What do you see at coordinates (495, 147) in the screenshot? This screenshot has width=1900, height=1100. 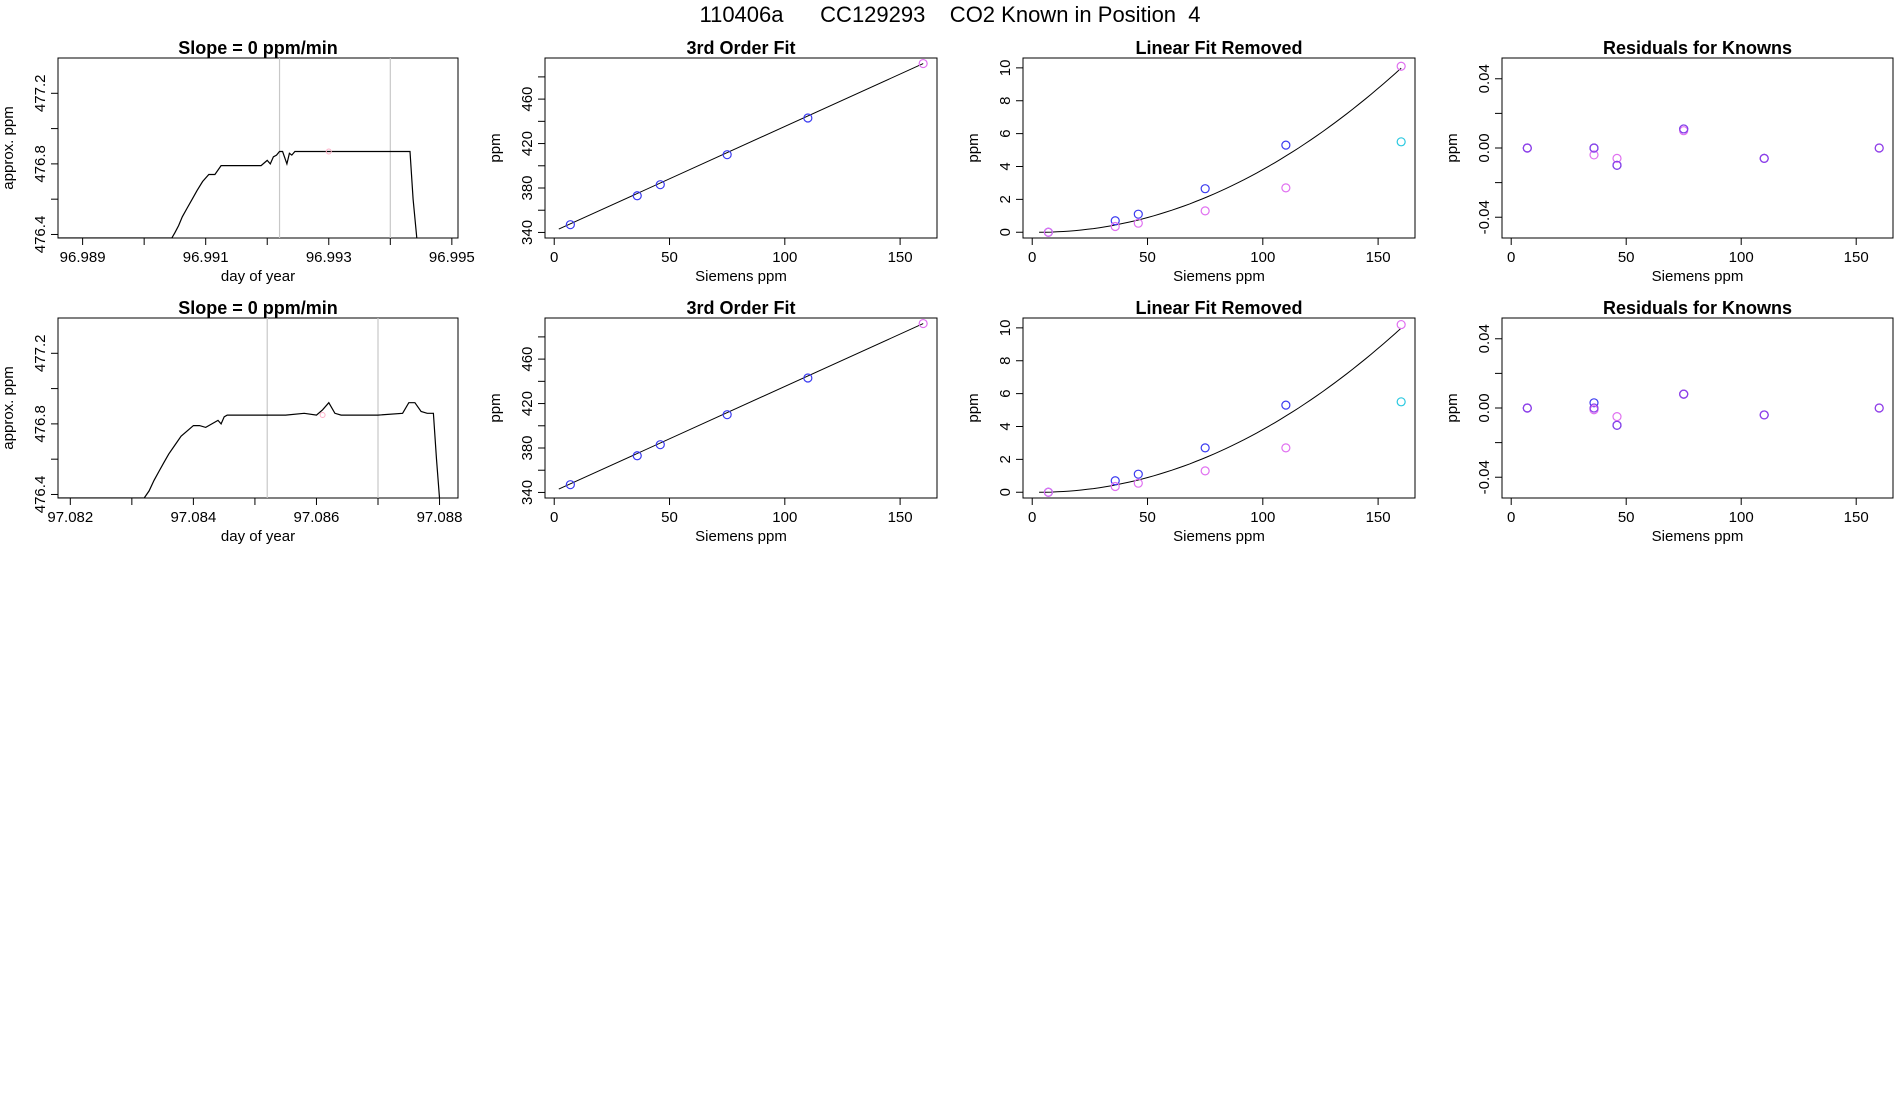 I see `panel-2-y-axis-label: ppm` at bounding box center [495, 147].